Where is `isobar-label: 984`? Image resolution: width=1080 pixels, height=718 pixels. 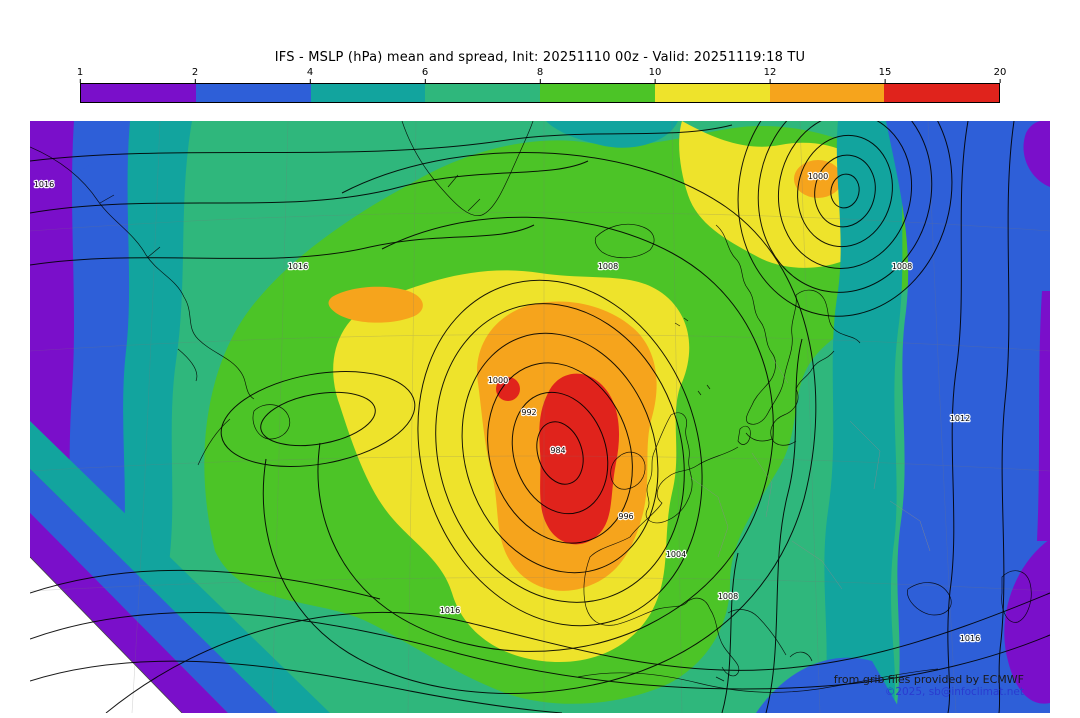 isobar-label: 984 is located at coordinates (557, 450).